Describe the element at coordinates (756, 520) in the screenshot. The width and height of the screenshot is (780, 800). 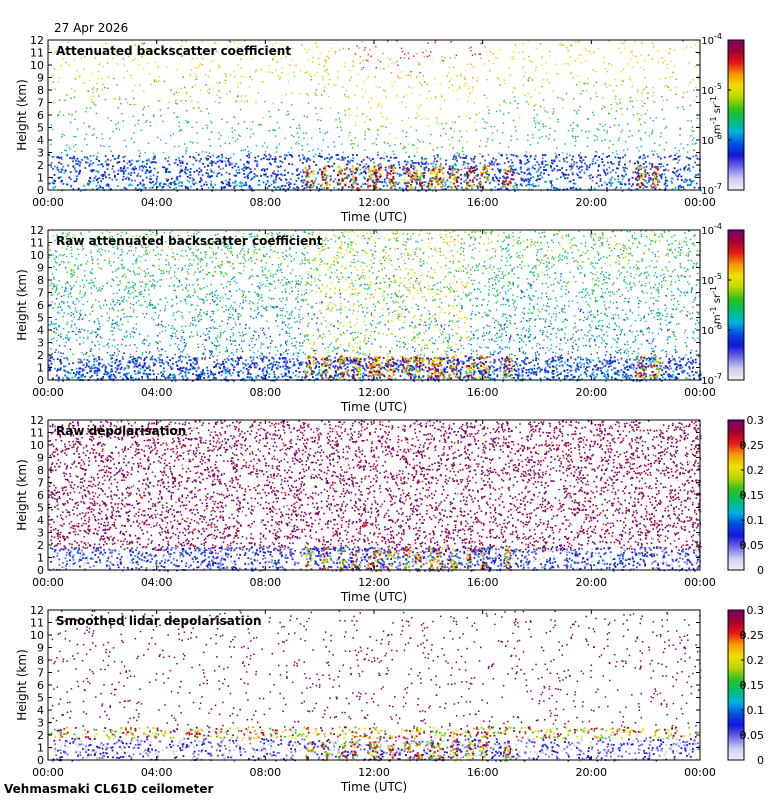
I see `colorbar-tick-label: 0.1` at that location.